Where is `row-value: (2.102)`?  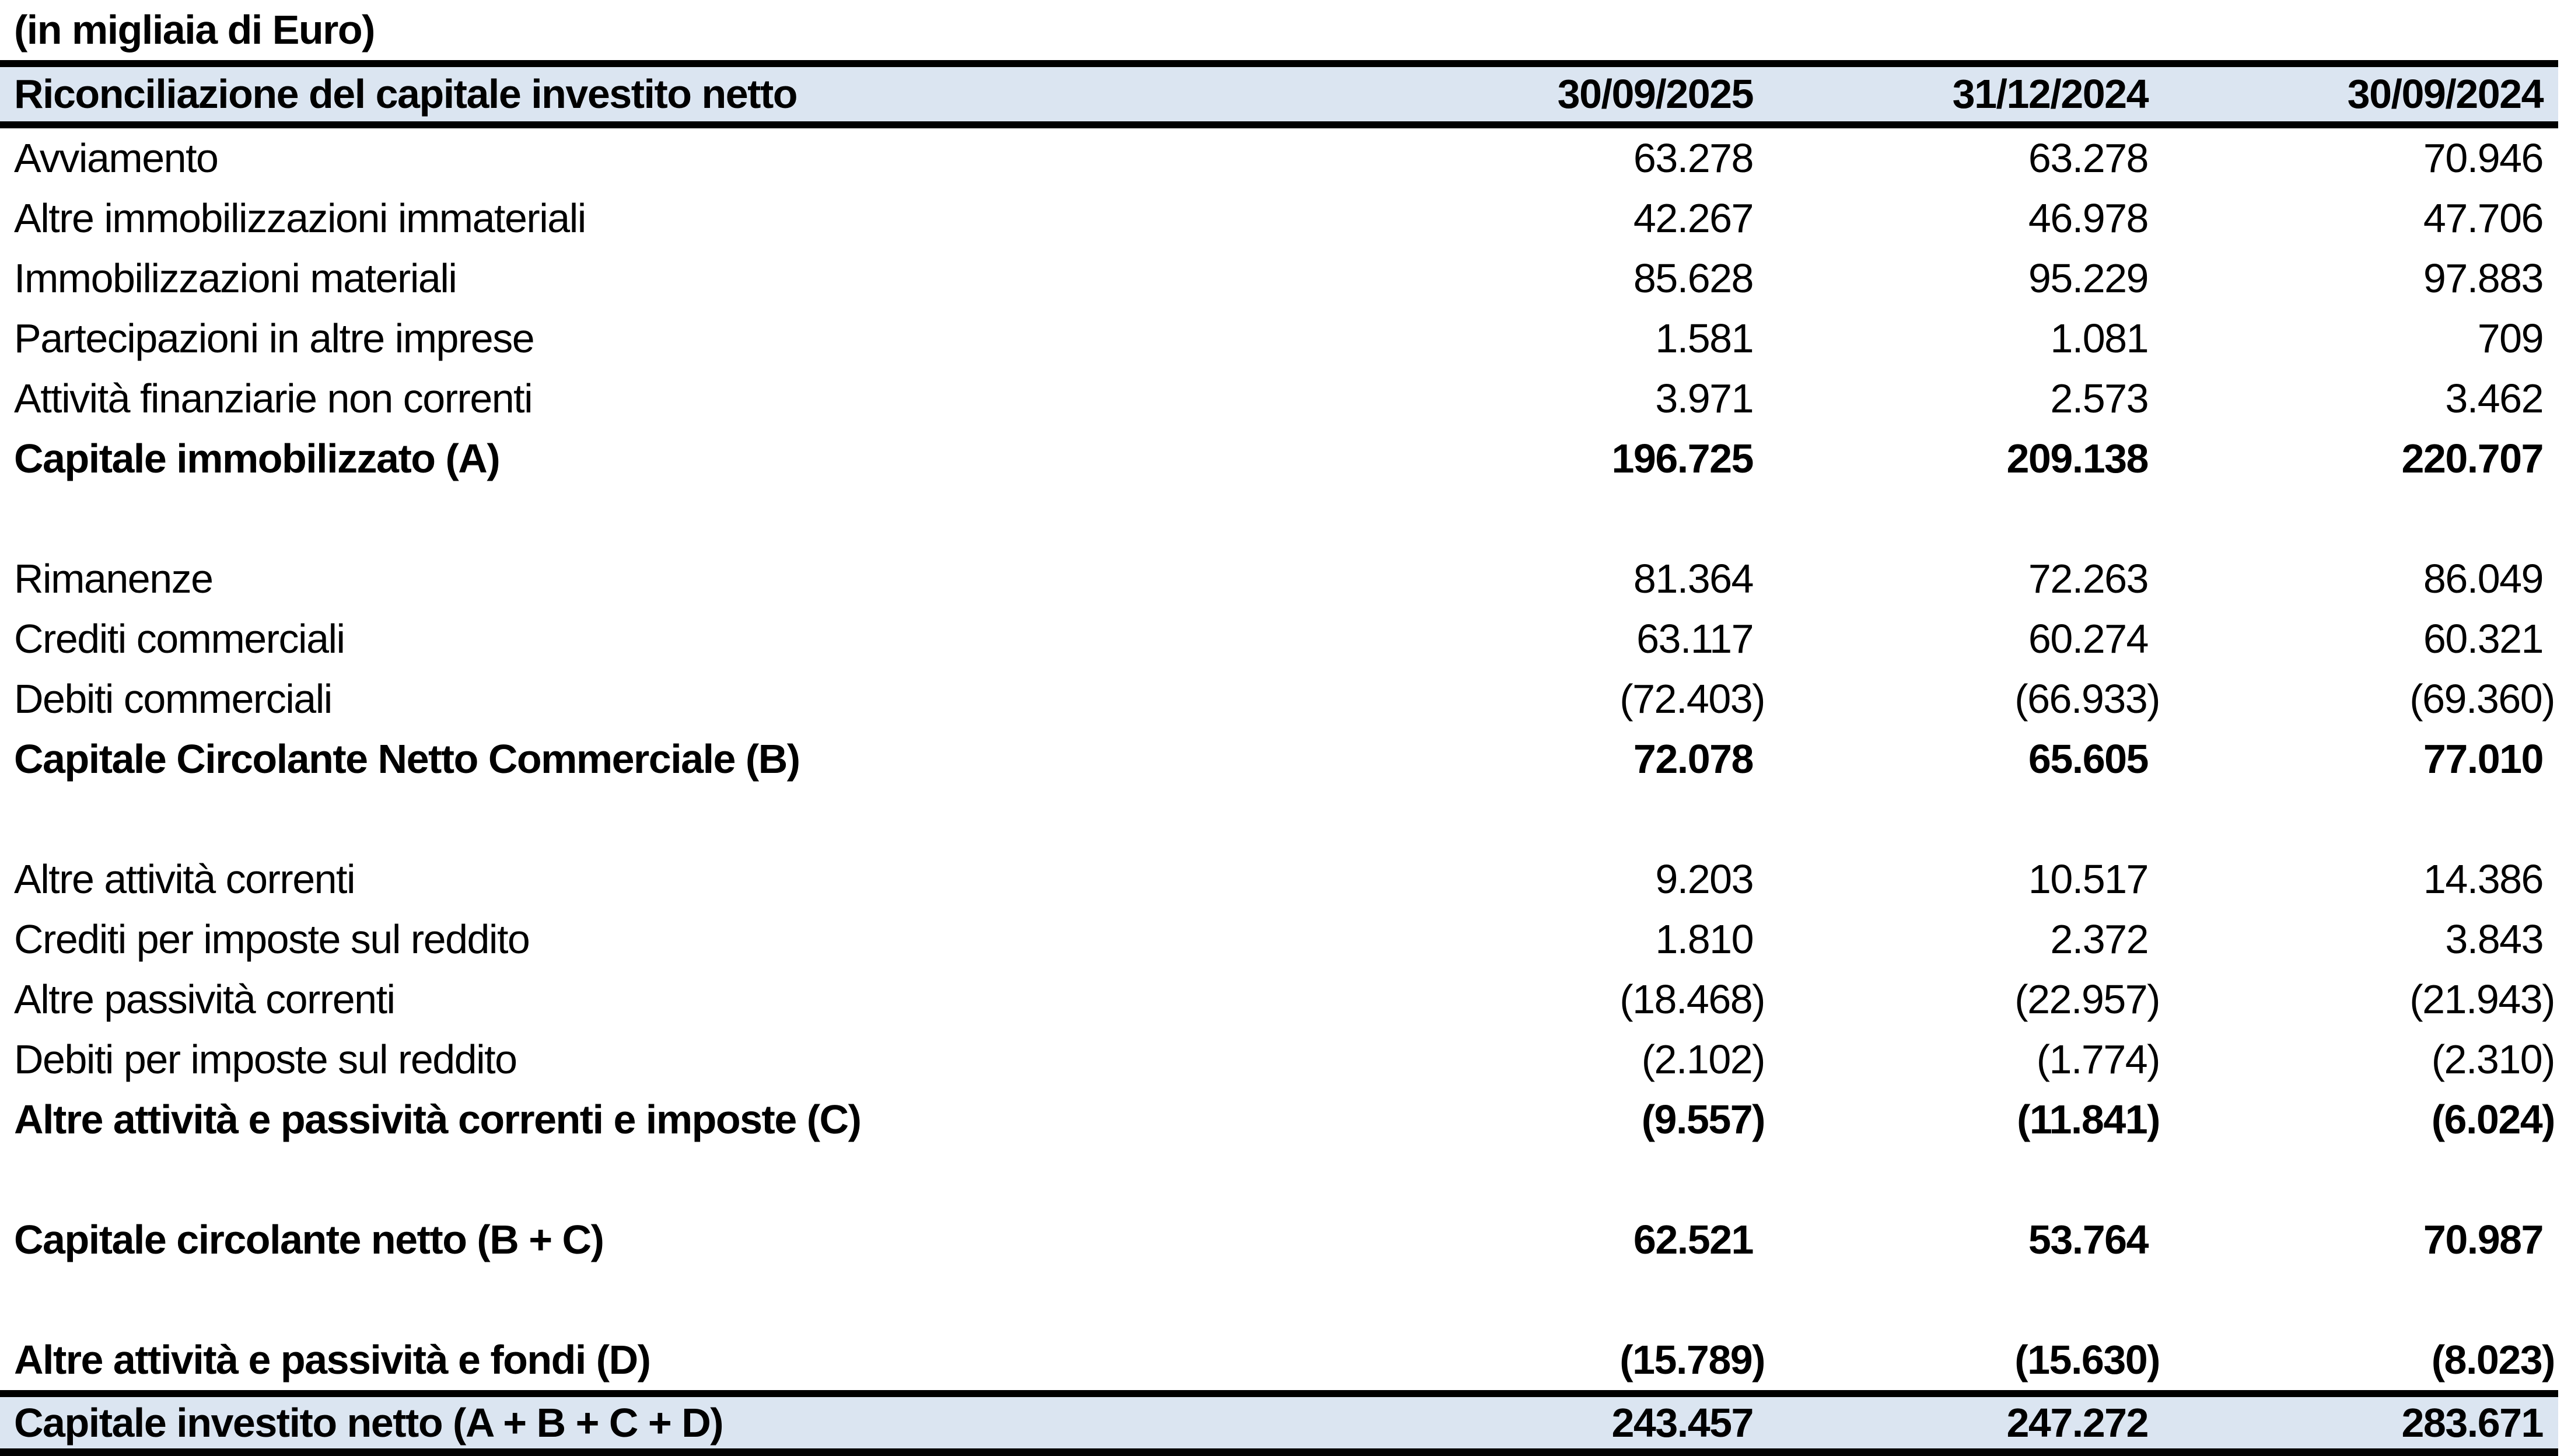 row-value: (2.102) is located at coordinates (1703, 1059).